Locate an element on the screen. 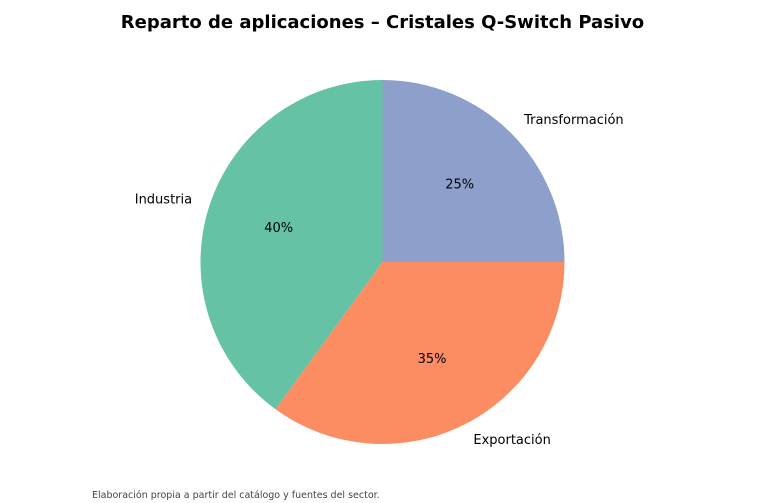 The image size is (765, 503). slice-pct-label-1: 35% is located at coordinates (432, 359).